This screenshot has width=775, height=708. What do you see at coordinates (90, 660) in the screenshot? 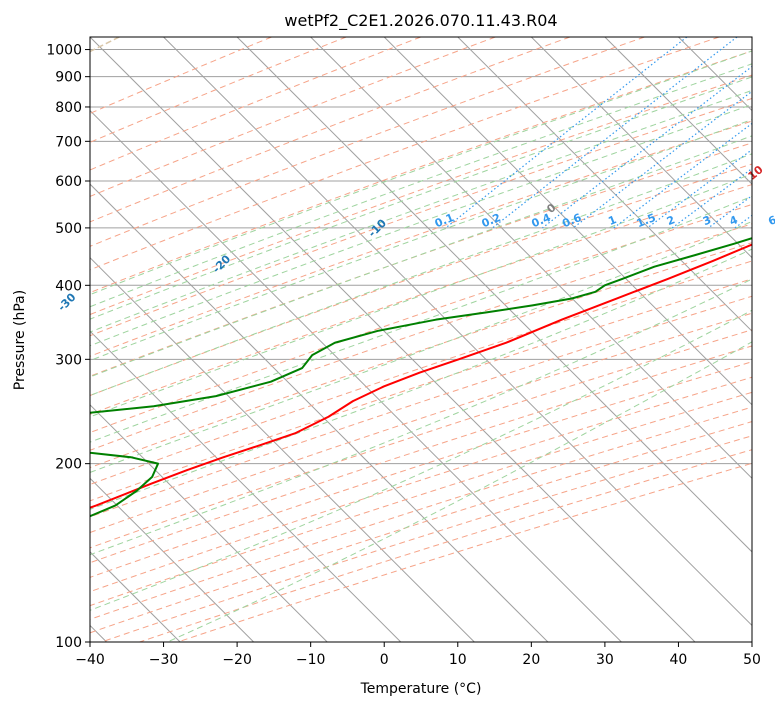
I see `x-tick-label: −40` at bounding box center [90, 660].